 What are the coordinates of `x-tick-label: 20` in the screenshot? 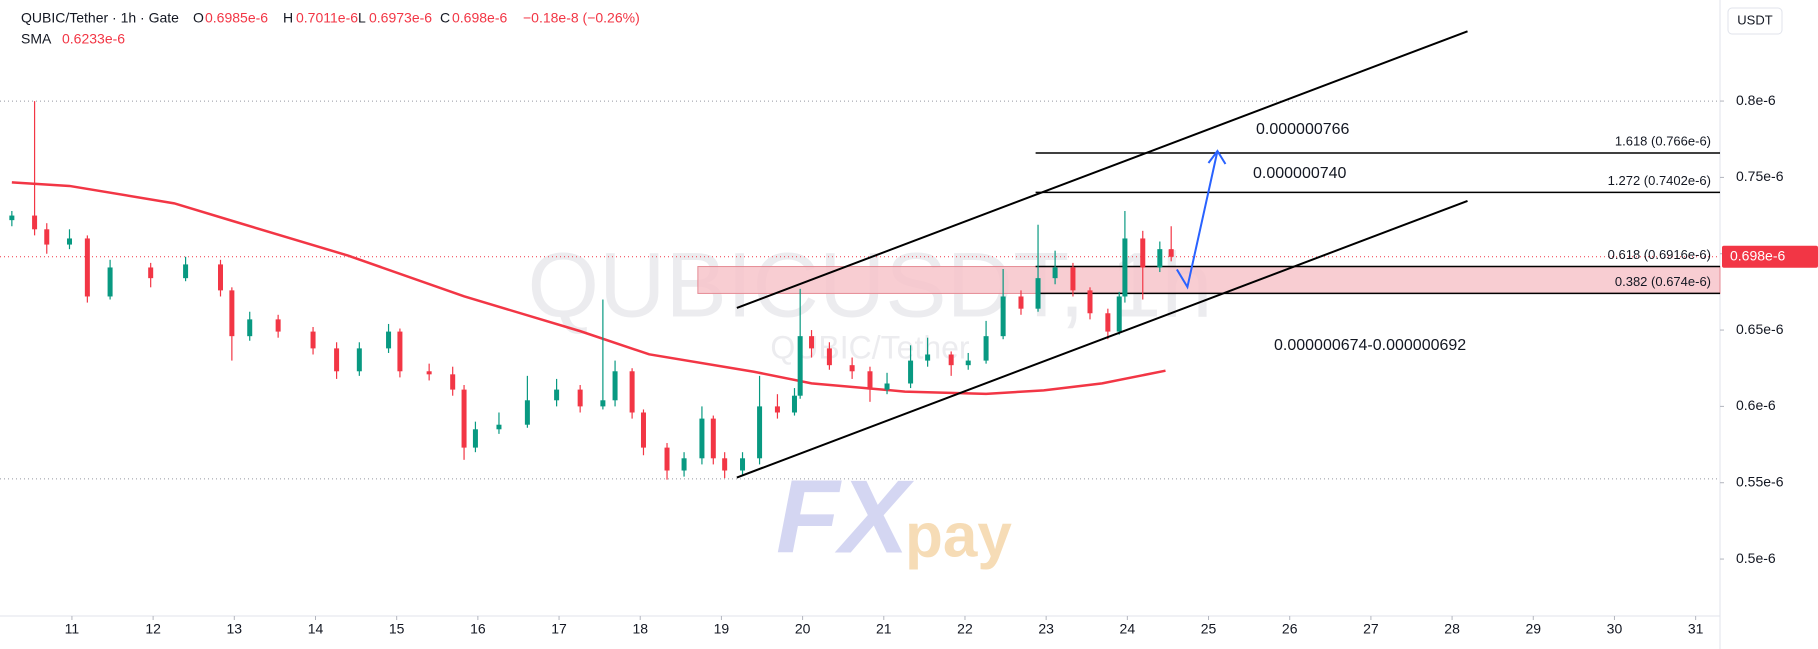 It's located at (803, 629).